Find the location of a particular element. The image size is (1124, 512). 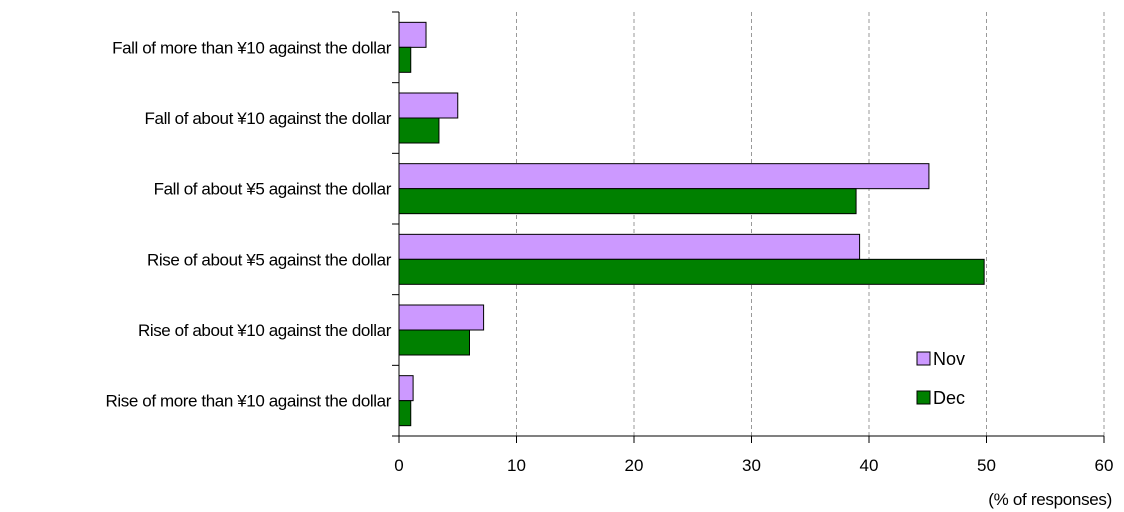

legend-label-nov: Nov is located at coordinates (949, 359).